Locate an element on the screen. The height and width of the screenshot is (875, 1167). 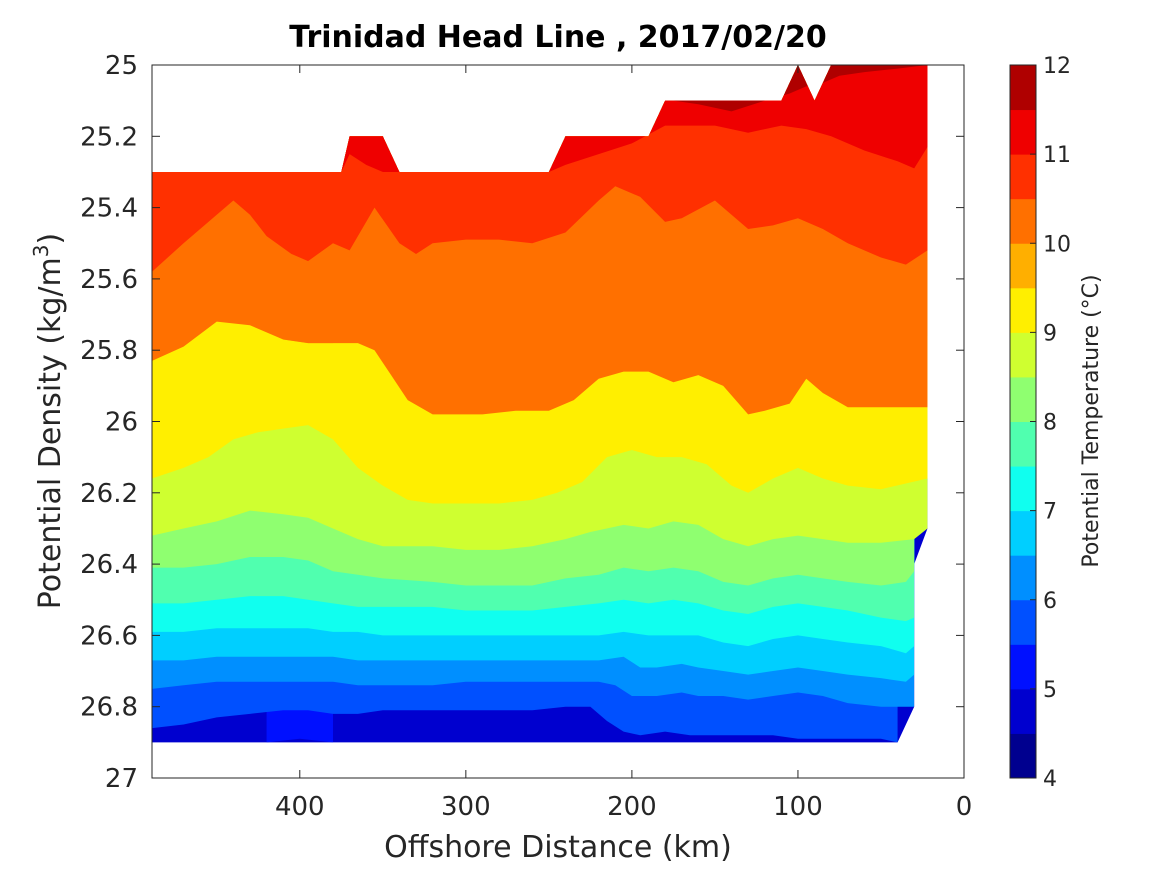
y-tick-label: 25.8 is located at coordinates (109, 351).